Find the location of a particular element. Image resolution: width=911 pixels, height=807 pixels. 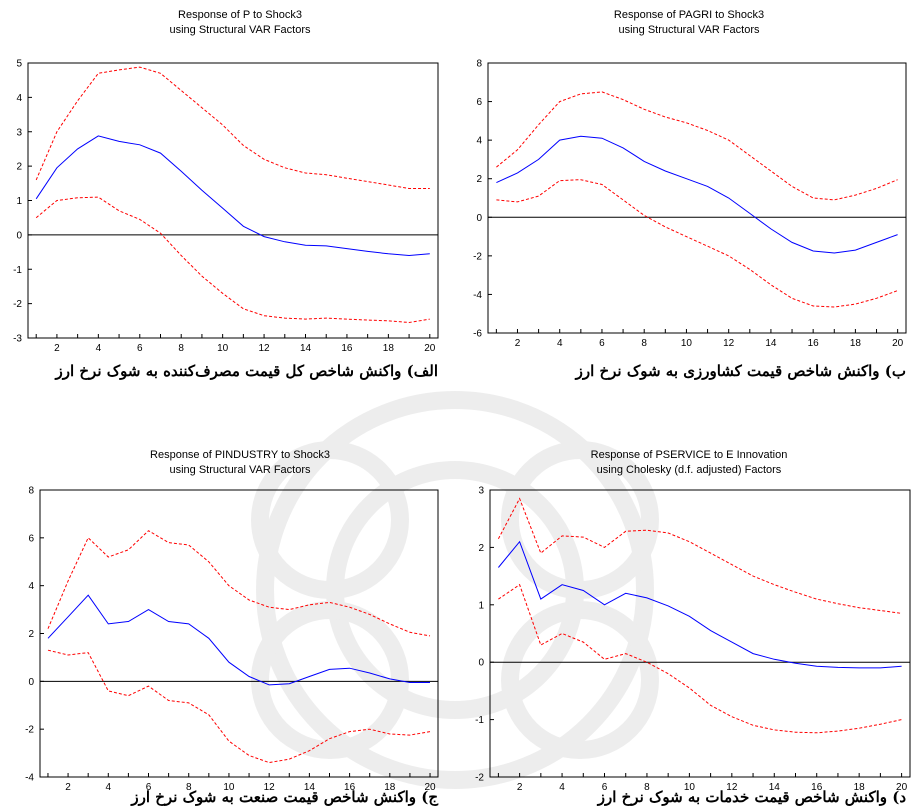

y-tick-label: -3 is located at coordinates (17, 339).